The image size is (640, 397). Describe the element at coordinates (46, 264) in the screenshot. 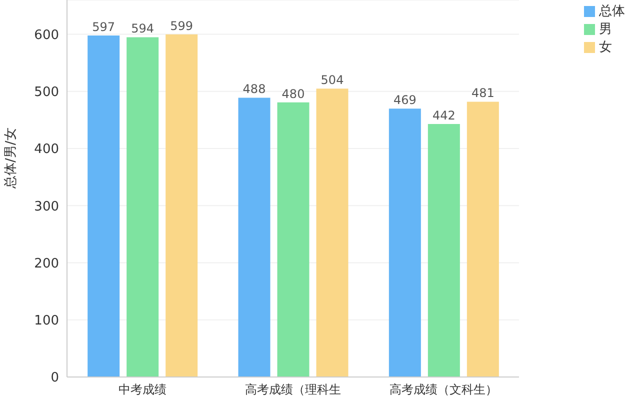

I see `y-tick-label: 200` at that location.